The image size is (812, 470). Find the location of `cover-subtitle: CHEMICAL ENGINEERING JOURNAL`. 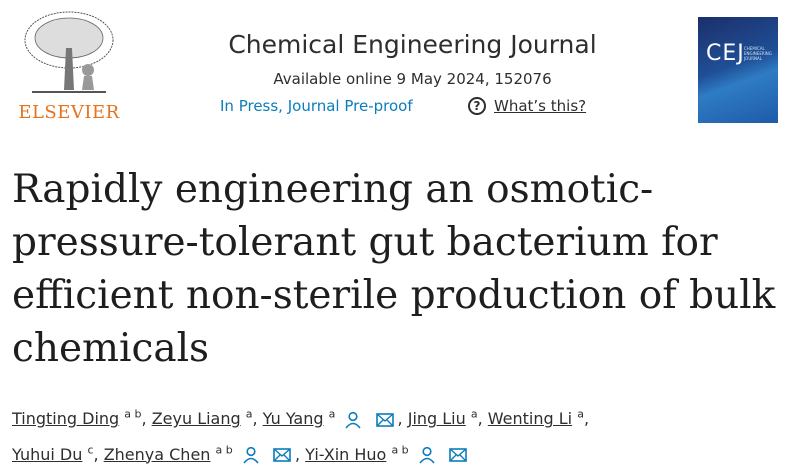

cover-subtitle: CHEMICAL ENGINEERING JOURNAL is located at coordinates (758, 53).